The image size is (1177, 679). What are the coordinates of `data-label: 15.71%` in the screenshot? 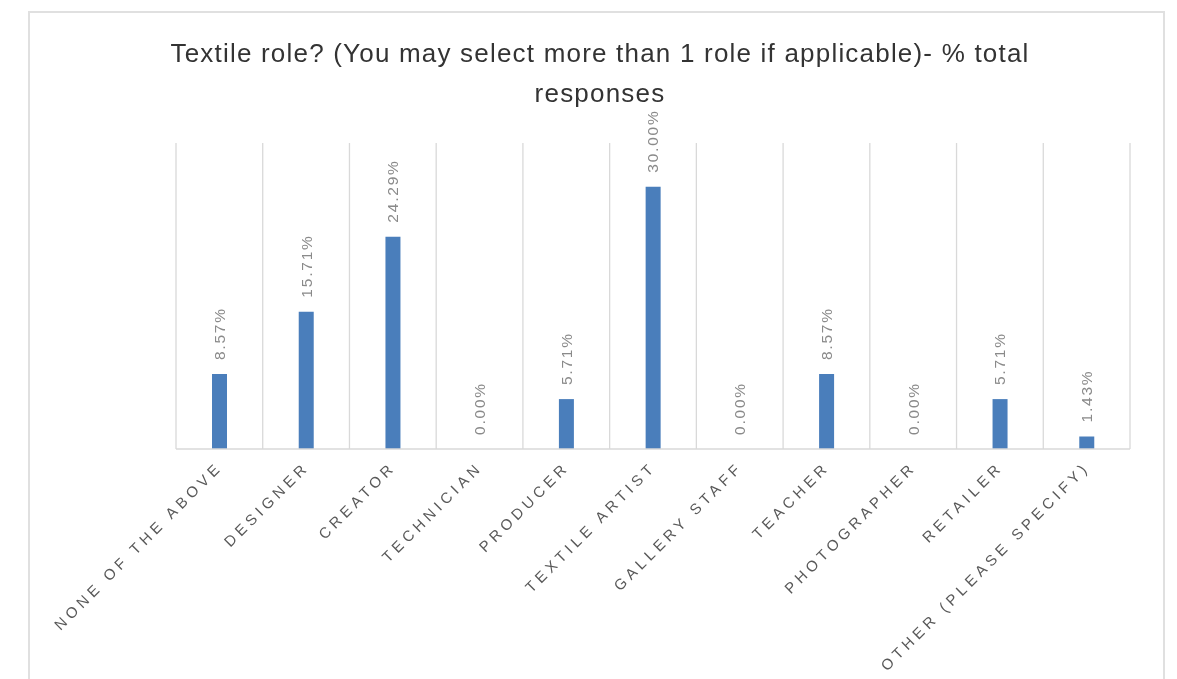 It's located at (306, 266).